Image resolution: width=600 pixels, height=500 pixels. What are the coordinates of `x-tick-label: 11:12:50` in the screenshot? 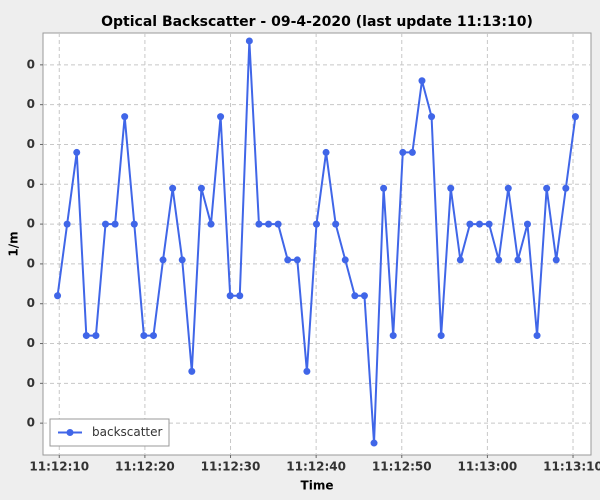 It's located at (402, 467).